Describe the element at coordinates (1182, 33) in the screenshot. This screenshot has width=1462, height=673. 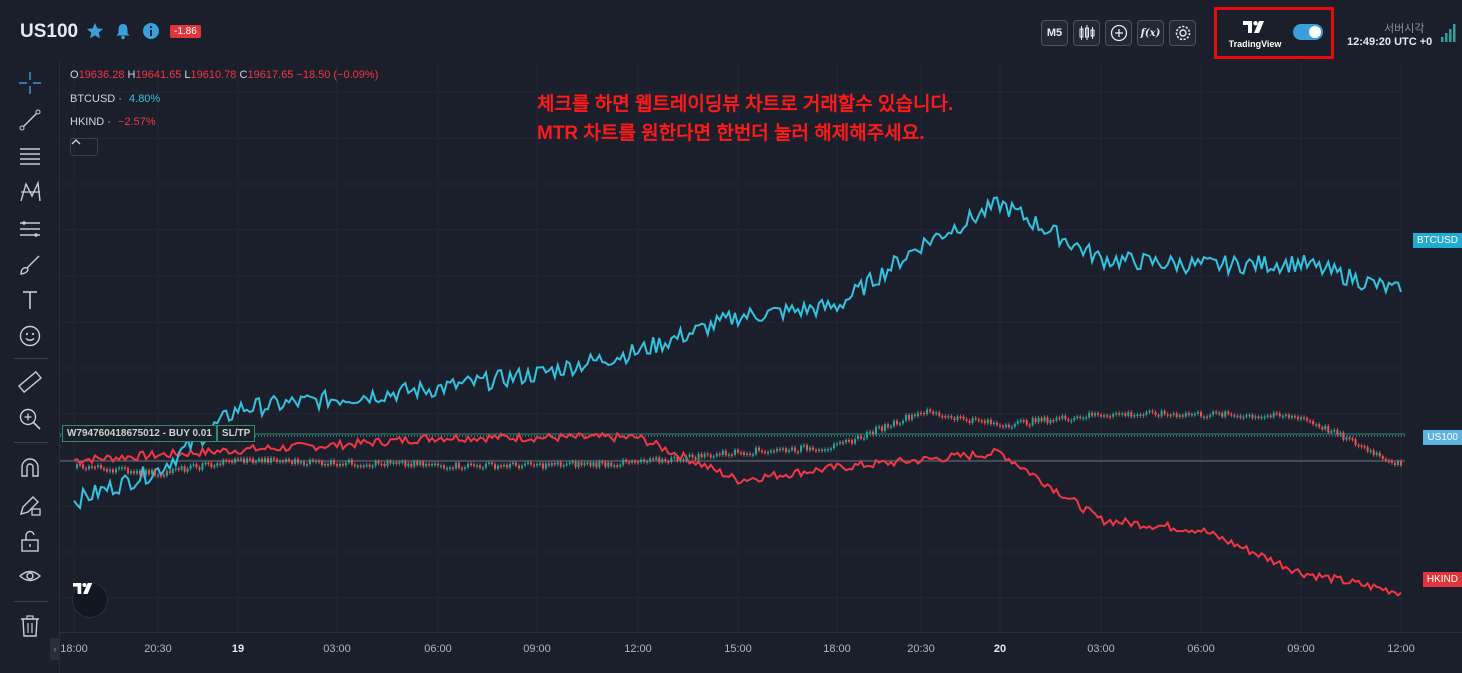
I see `settings-button` at that location.